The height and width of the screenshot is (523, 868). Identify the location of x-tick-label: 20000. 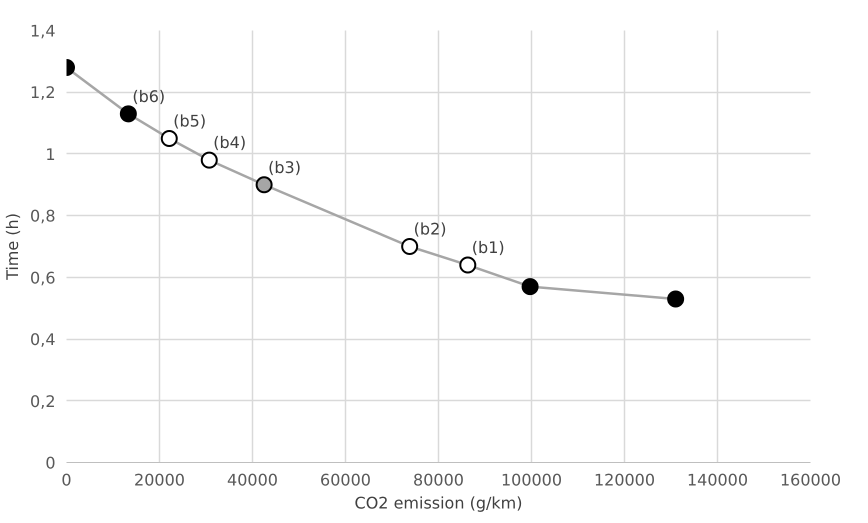
(159, 480).